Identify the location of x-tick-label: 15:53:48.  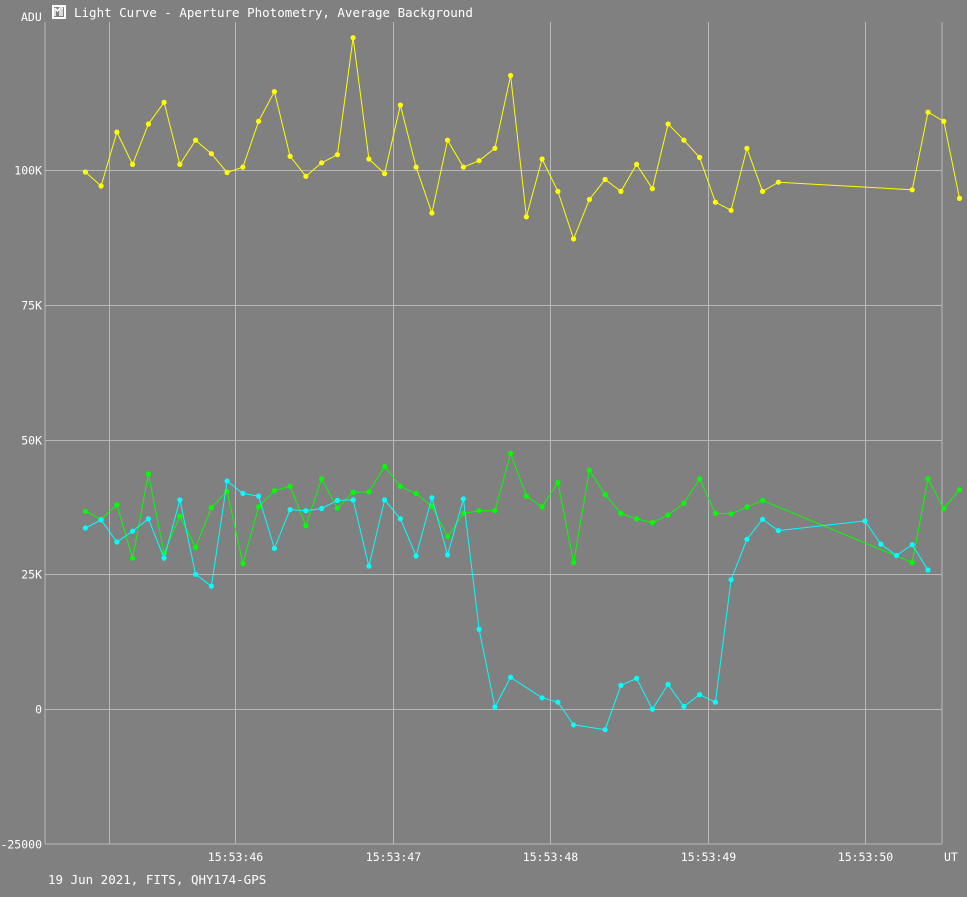
(550, 857).